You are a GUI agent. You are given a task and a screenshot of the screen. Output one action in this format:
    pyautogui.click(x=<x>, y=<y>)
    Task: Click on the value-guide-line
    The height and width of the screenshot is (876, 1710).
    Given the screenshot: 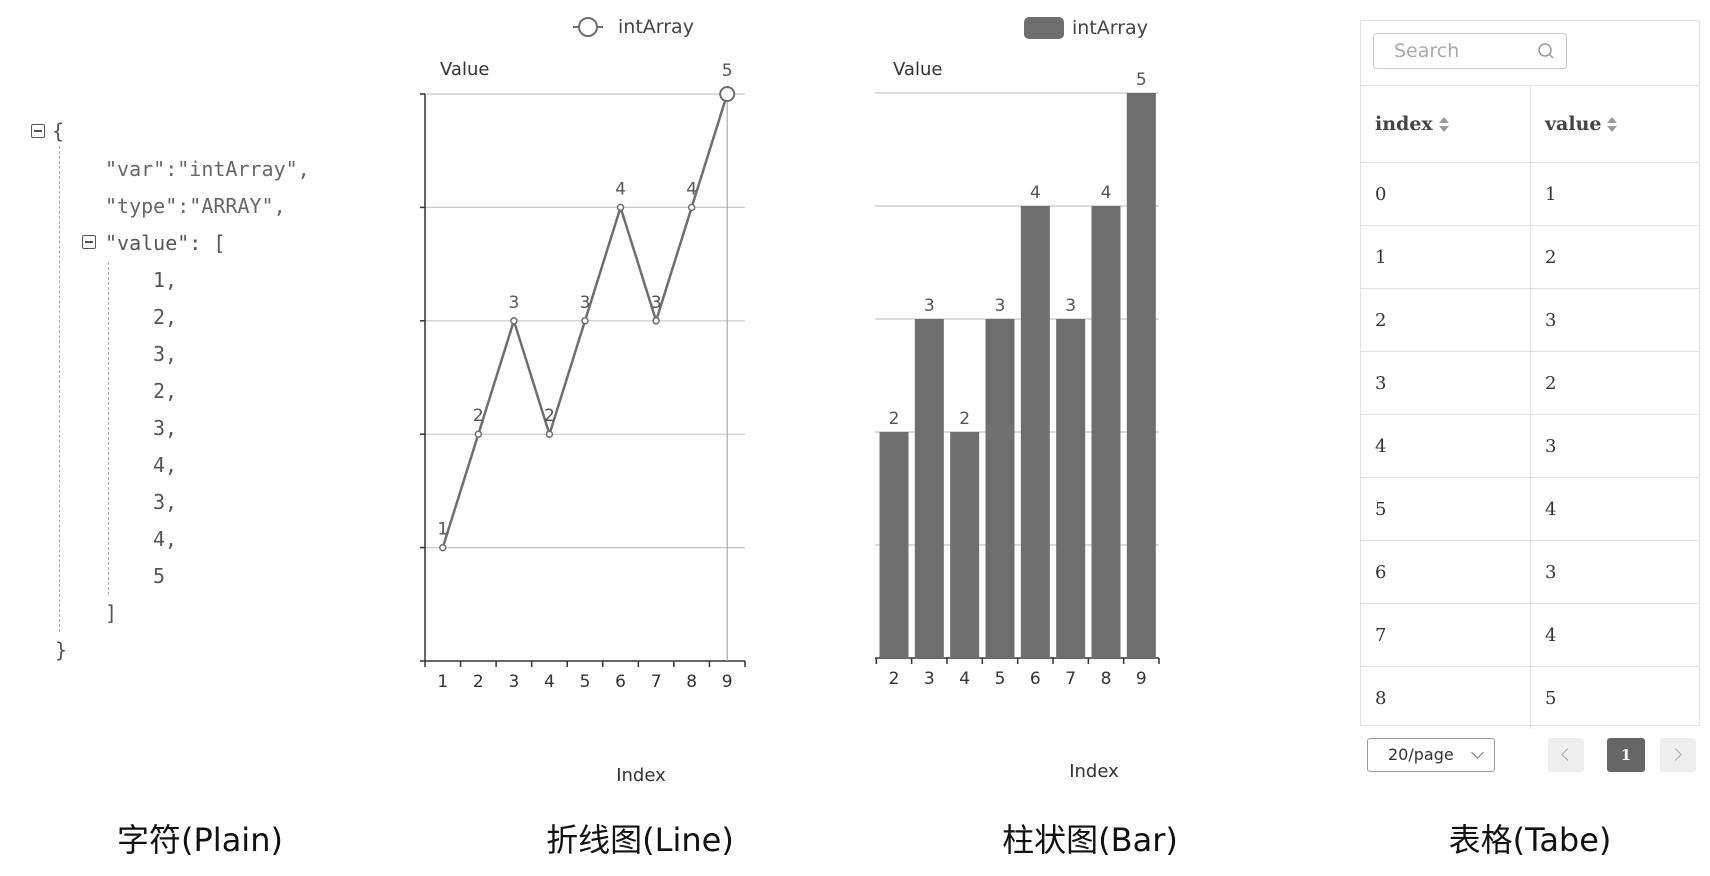 What is the action you would take?
    pyautogui.click(x=108, y=428)
    